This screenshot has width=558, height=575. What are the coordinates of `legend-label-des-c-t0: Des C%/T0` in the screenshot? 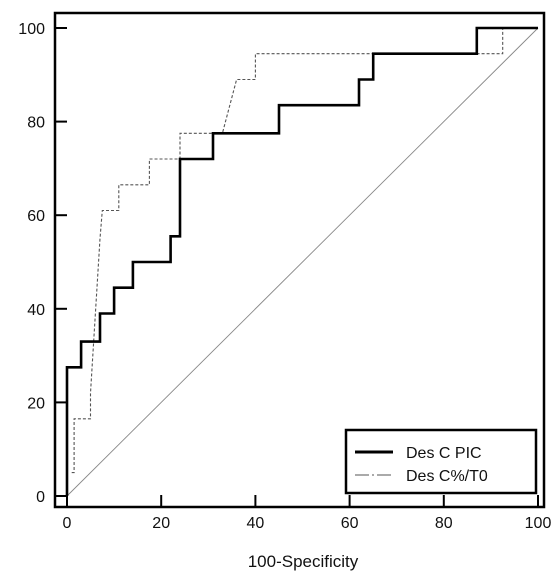 It's located at (447, 476).